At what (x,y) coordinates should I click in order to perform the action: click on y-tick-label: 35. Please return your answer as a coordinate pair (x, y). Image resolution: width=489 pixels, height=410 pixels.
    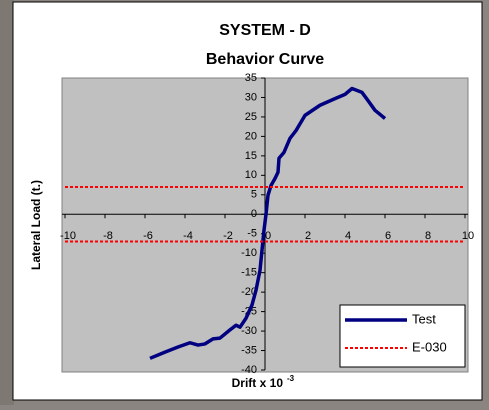
    Looking at the image, I should click on (251, 78).